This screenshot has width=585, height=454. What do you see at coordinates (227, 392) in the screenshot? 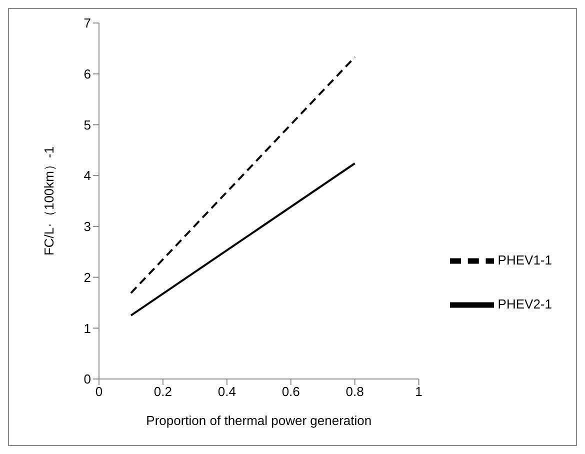
I see `x-tick-label: 0.4` at bounding box center [227, 392].